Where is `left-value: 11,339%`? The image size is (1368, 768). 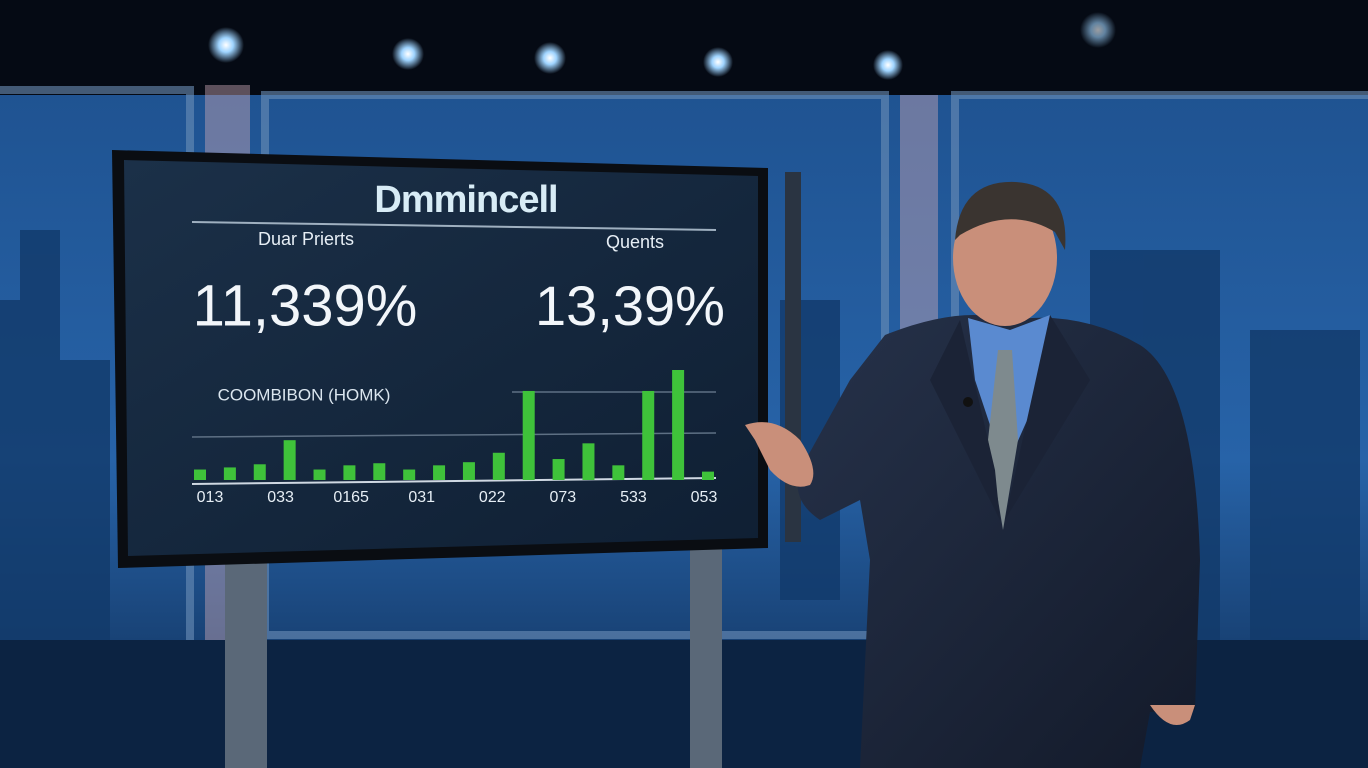 left-value: 11,339% is located at coordinates (305, 305).